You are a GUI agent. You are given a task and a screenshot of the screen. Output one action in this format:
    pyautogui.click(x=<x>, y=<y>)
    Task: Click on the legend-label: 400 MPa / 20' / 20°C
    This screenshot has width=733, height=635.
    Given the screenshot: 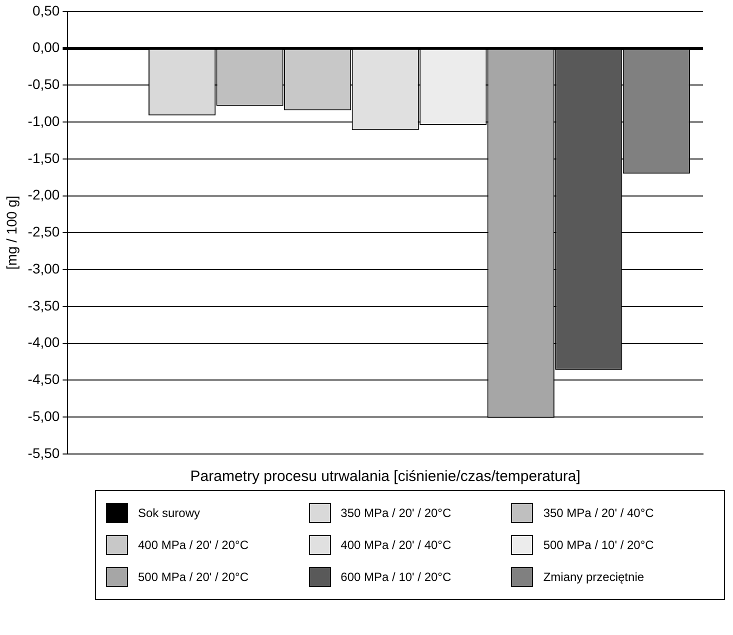 What is the action you would take?
    pyautogui.click(x=193, y=545)
    